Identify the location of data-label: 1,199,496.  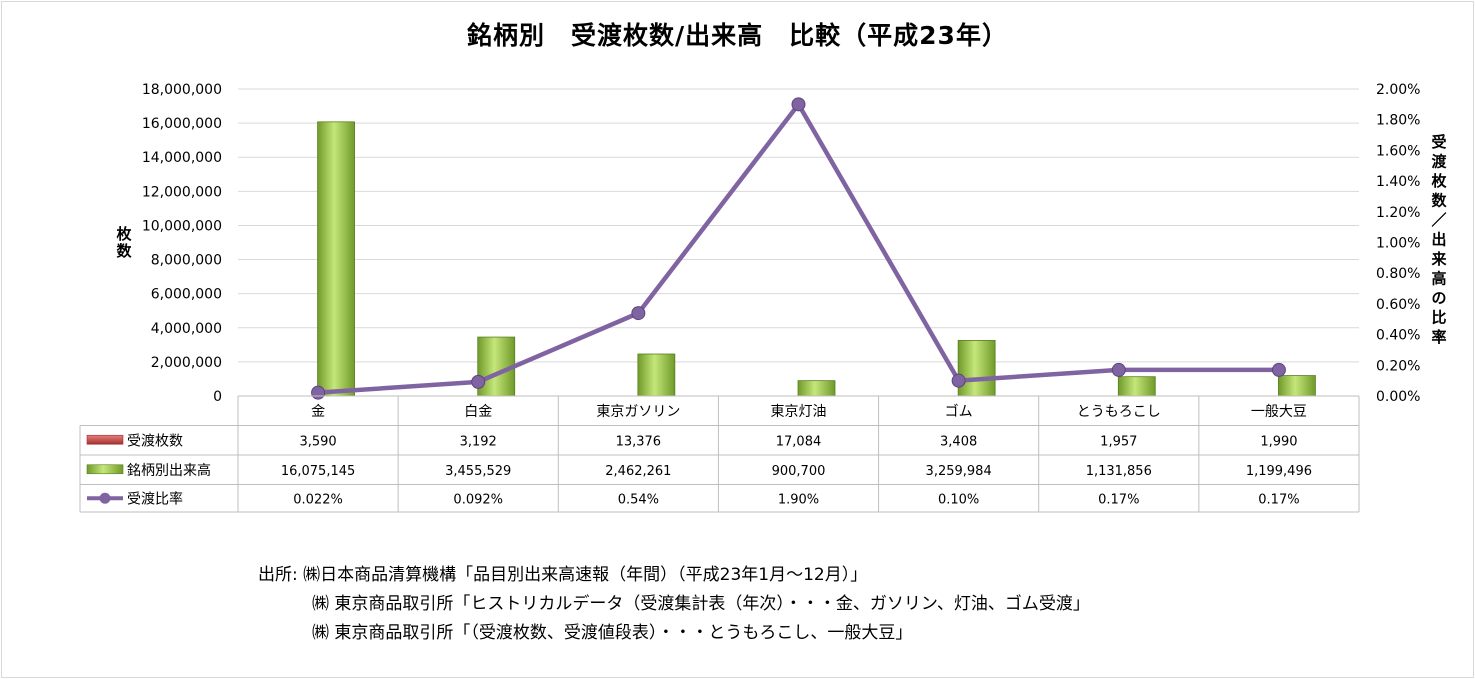
(1279, 471).